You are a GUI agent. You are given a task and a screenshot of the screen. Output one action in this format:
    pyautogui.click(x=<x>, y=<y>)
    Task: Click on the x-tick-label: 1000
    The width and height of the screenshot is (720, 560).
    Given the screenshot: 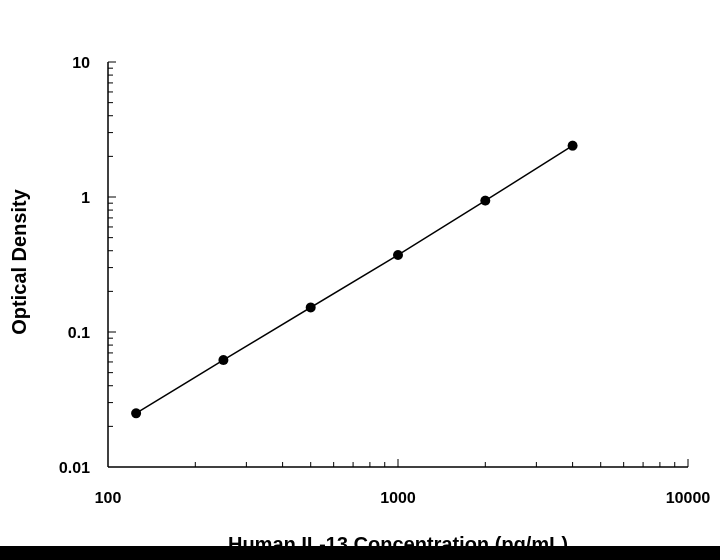 What is the action you would take?
    pyautogui.click(x=398, y=498)
    